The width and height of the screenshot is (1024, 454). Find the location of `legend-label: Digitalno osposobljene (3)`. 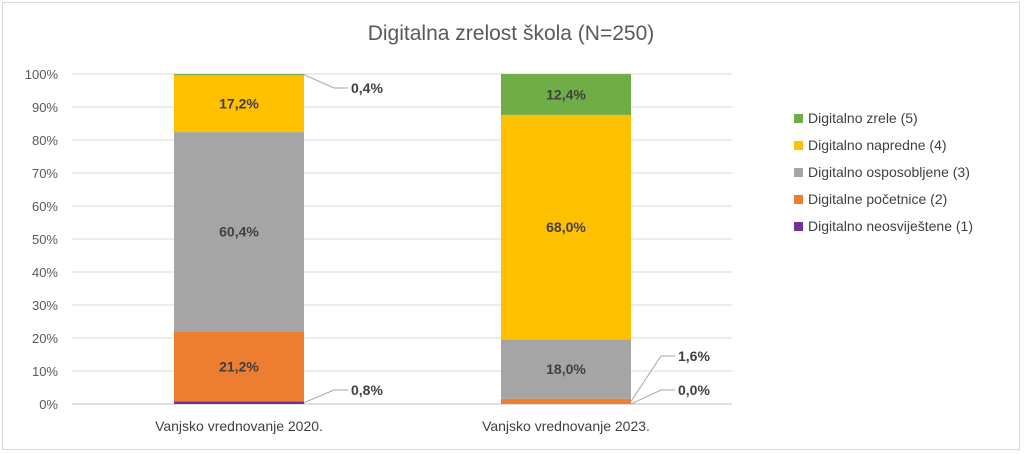

legend-label: Digitalno osposobljene (3) is located at coordinates (889, 172).